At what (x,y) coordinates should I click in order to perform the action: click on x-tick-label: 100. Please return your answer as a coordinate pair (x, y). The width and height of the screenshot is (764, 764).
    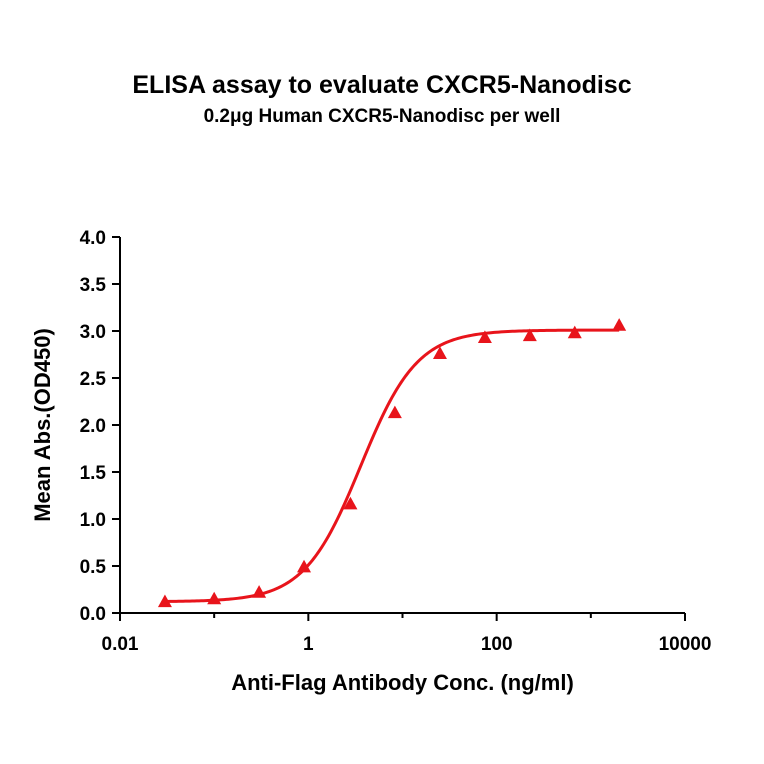
    Looking at the image, I should click on (497, 644).